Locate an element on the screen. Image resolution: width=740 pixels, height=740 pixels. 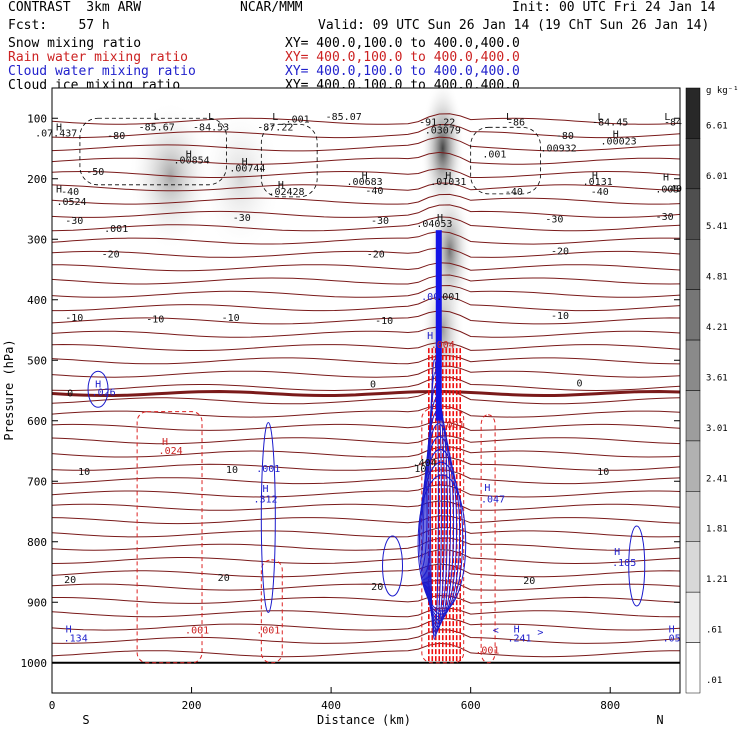
field-name-cloudwater: Cloud water mixing ratio is located at coordinates (102, 71).